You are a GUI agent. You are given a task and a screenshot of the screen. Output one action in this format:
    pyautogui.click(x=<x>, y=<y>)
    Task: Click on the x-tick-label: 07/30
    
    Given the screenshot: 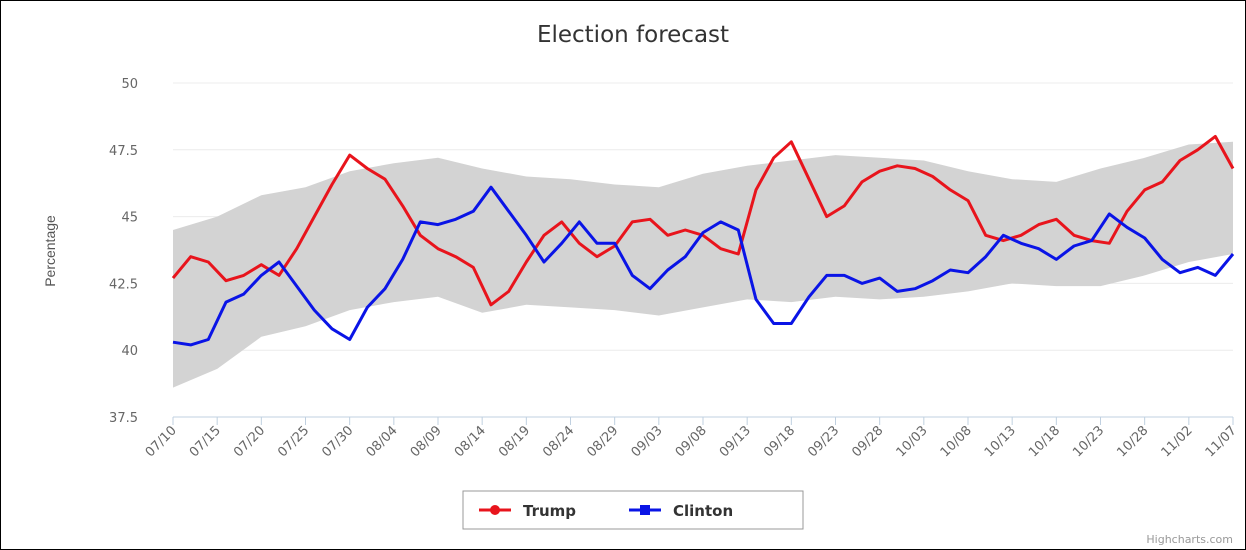 What is the action you would take?
    pyautogui.click(x=337, y=441)
    